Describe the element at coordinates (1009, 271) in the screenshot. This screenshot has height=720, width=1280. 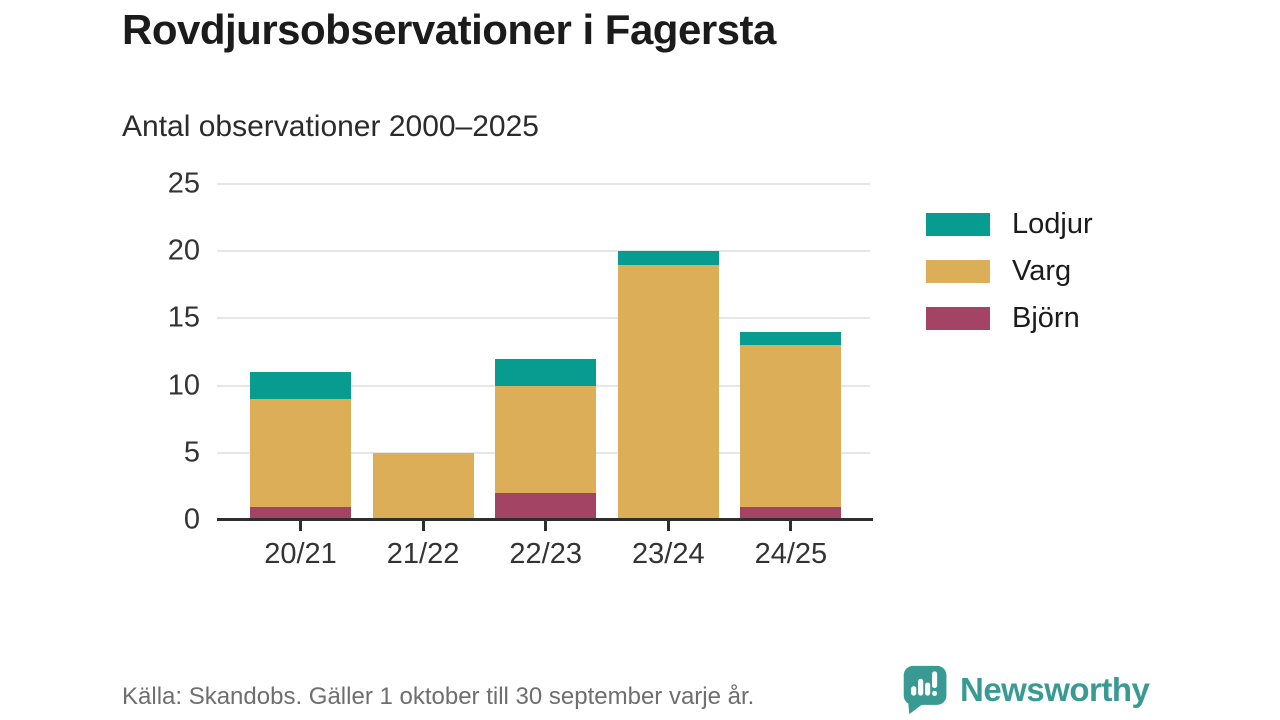
I see `legend-item-varg: Varg` at that location.